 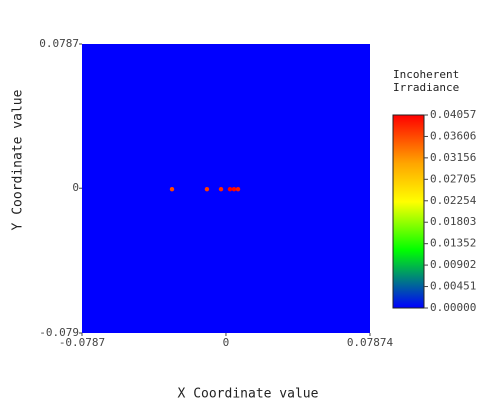 I want to click on x-tick-label: 0, so click(x=226, y=342).